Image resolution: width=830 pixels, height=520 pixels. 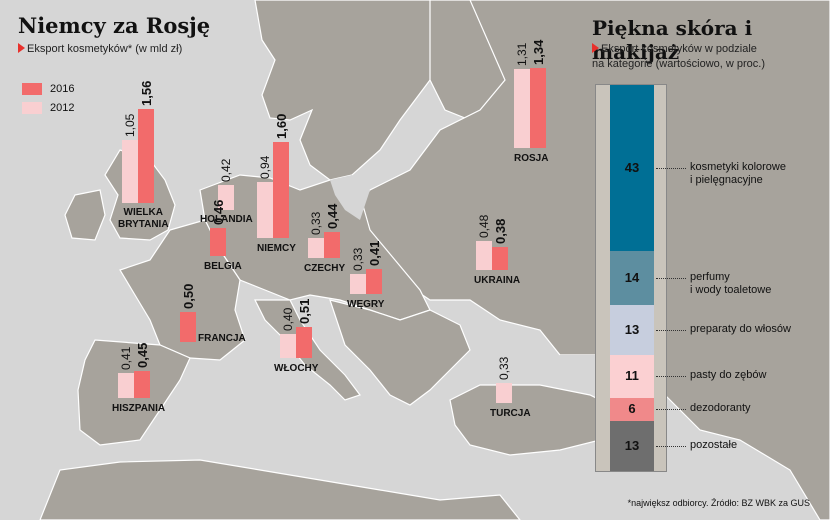 I want to click on segment-label: dezodoranty, so click(x=720, y=408).